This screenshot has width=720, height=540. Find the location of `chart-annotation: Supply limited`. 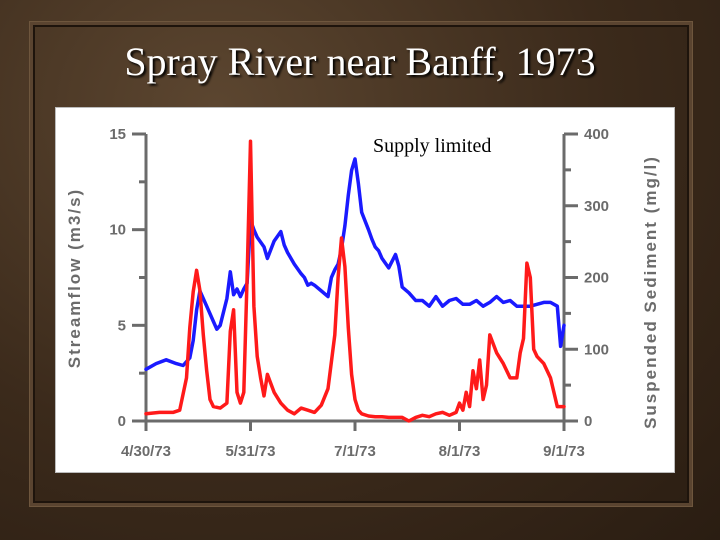

chart-annotation: Supply limited is located at coordinates (432, 146).